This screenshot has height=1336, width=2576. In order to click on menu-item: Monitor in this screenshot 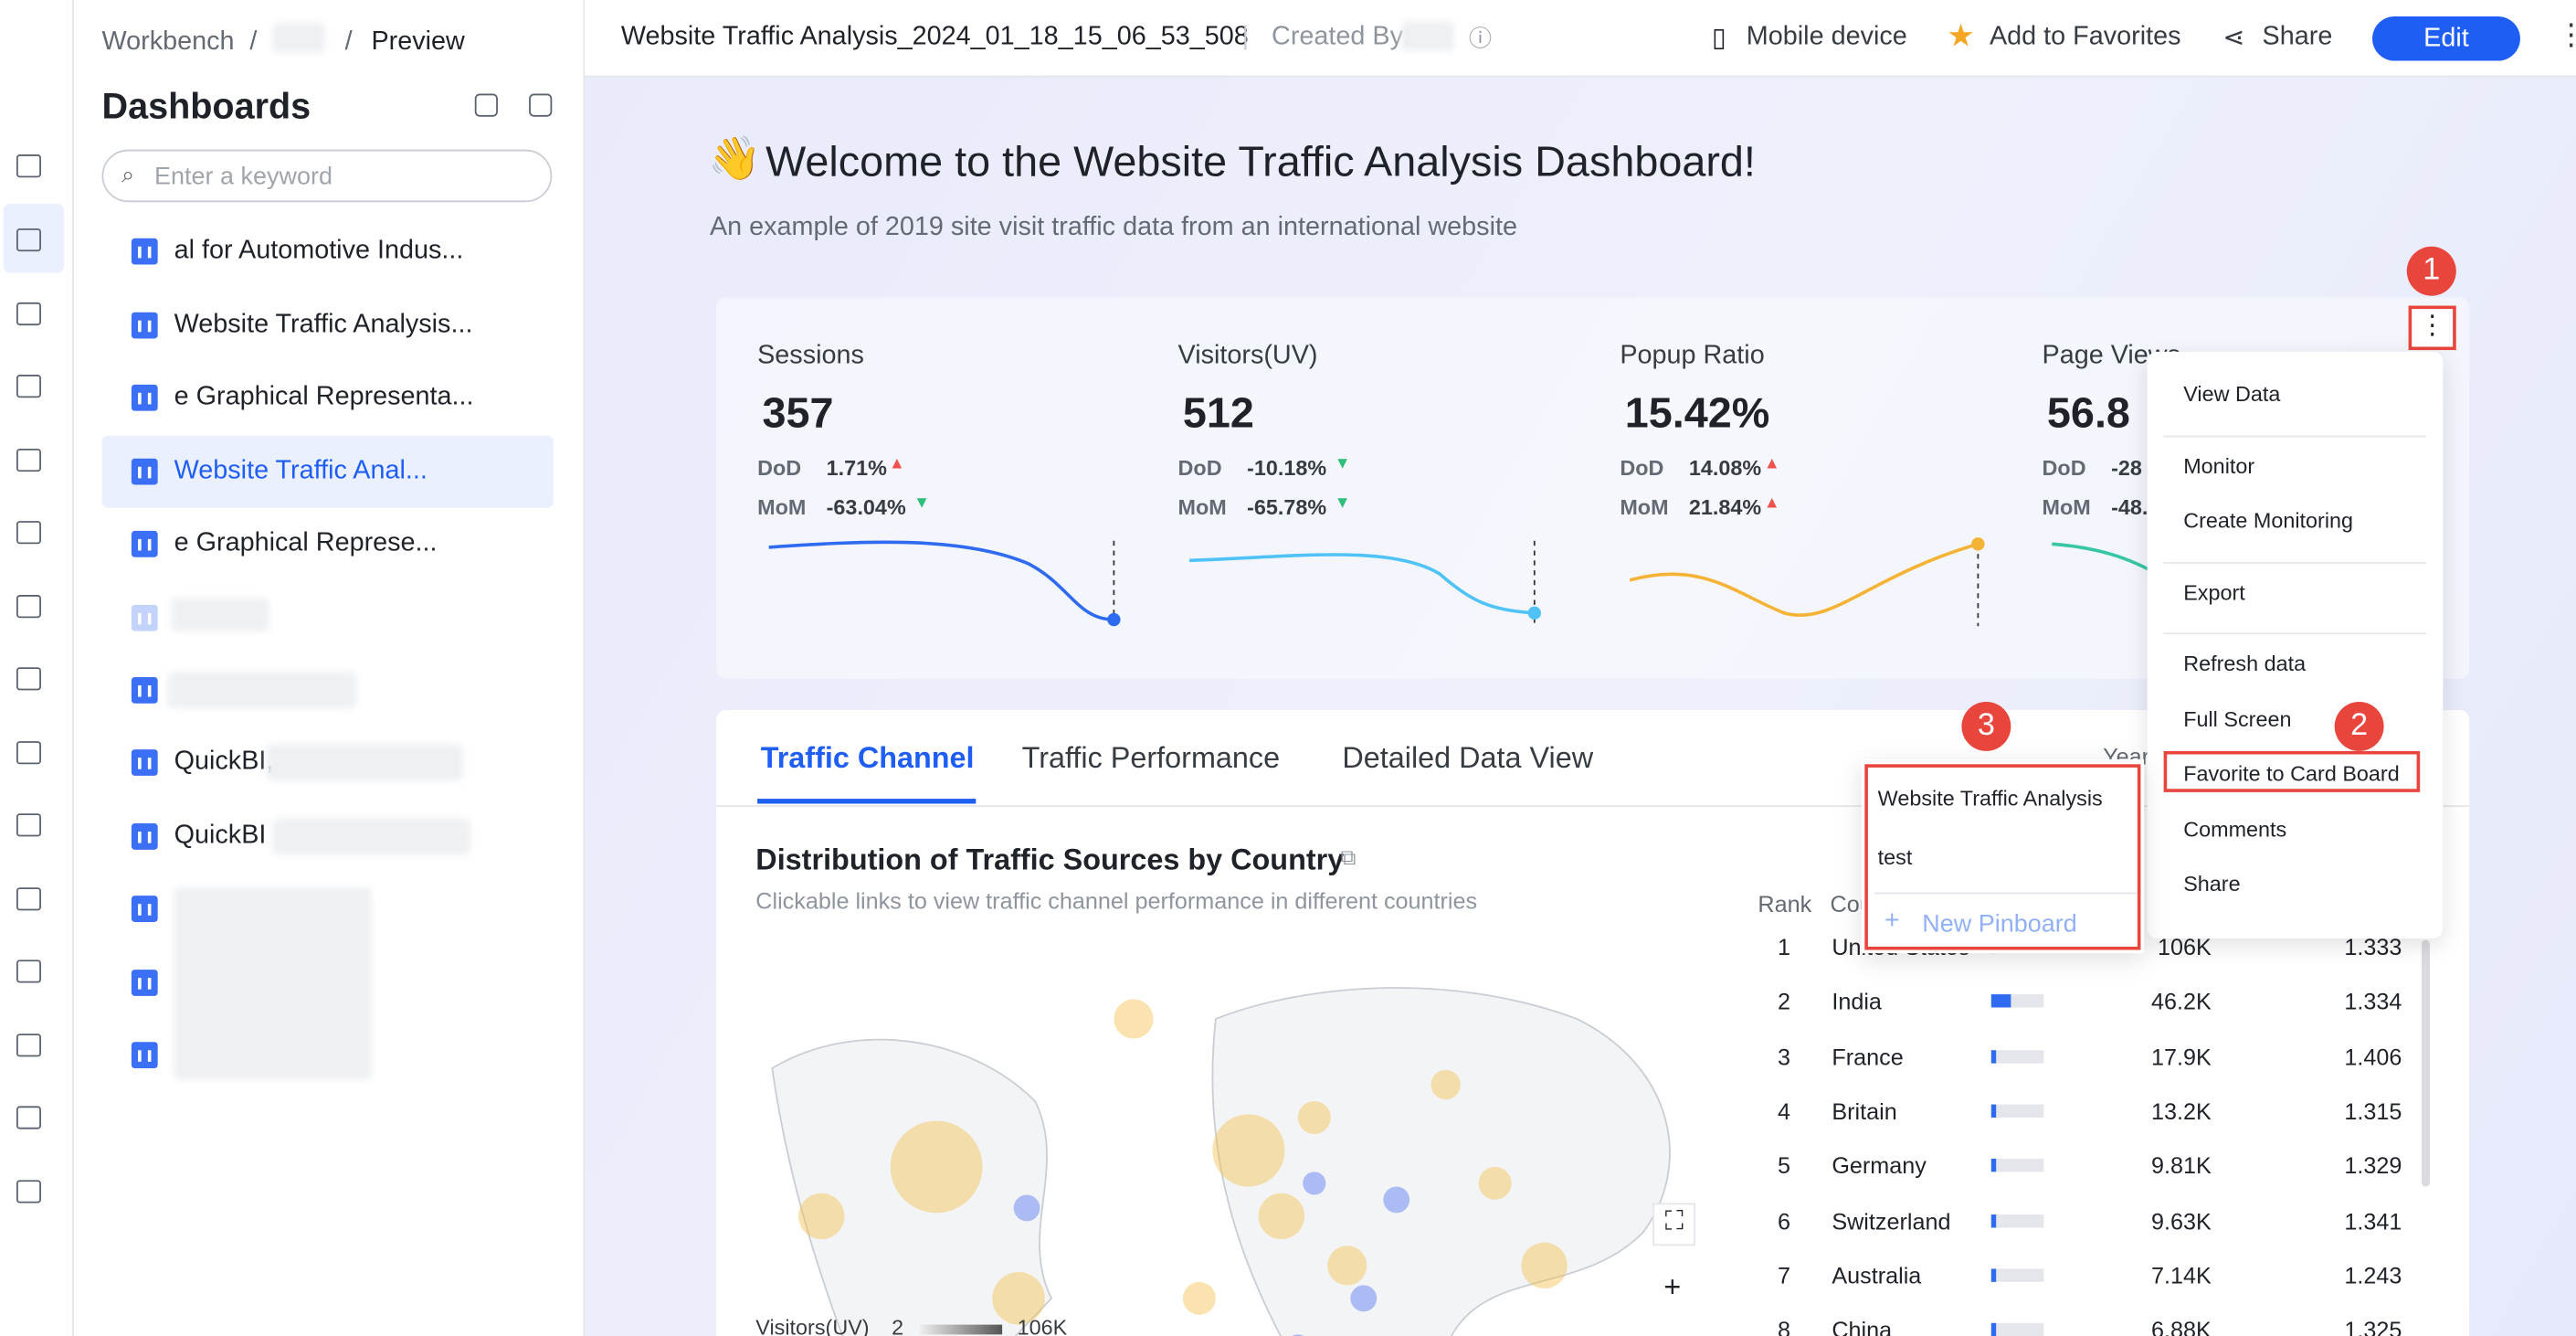, I will do `click(2219, 465)`.